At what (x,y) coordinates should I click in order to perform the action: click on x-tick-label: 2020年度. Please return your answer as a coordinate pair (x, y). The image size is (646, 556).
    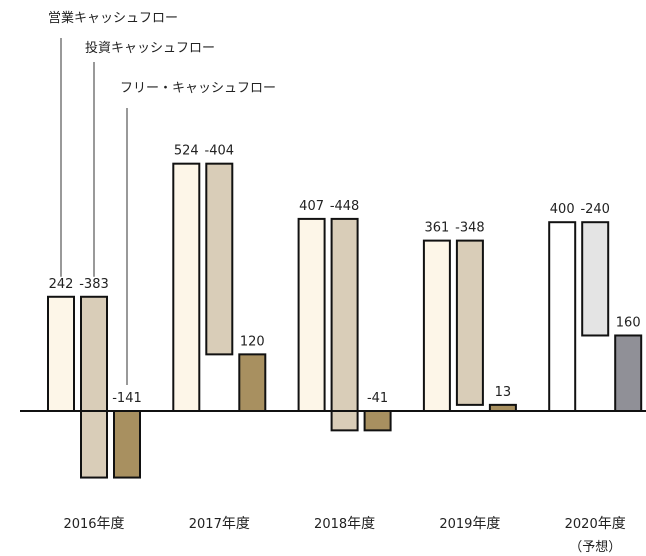
    Looking at the image, I should click on (595, 524).